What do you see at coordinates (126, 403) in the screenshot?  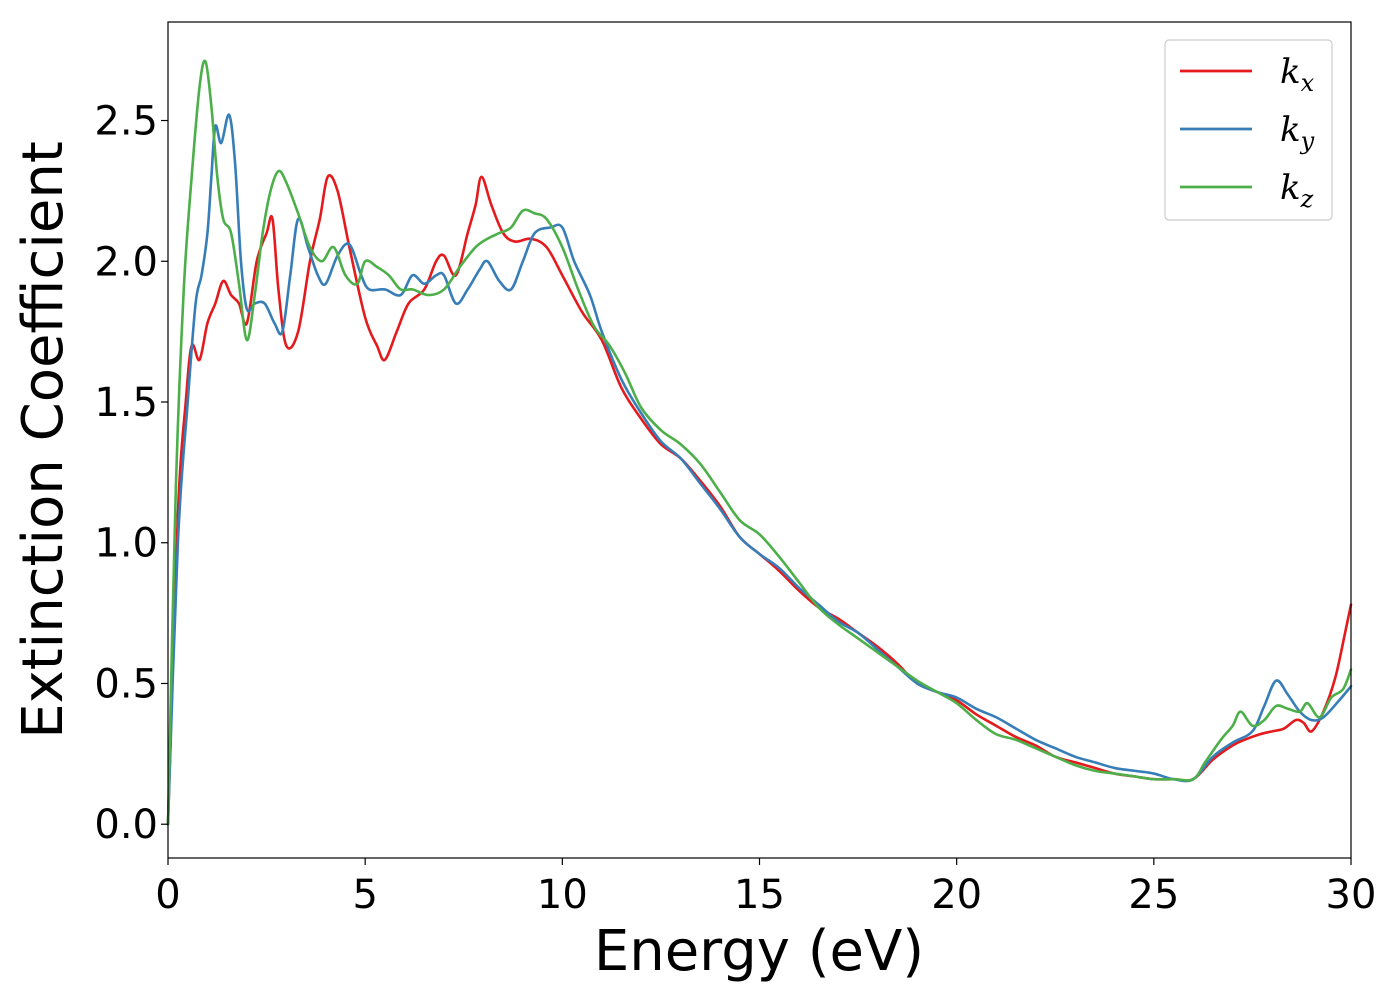 I see `y-tick-label: 1.5` at bounding box center [126, 403].